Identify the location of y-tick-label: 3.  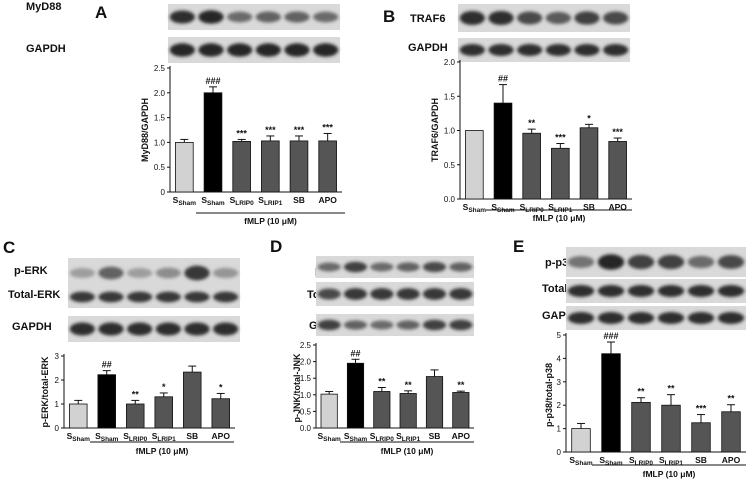
(57, 356).